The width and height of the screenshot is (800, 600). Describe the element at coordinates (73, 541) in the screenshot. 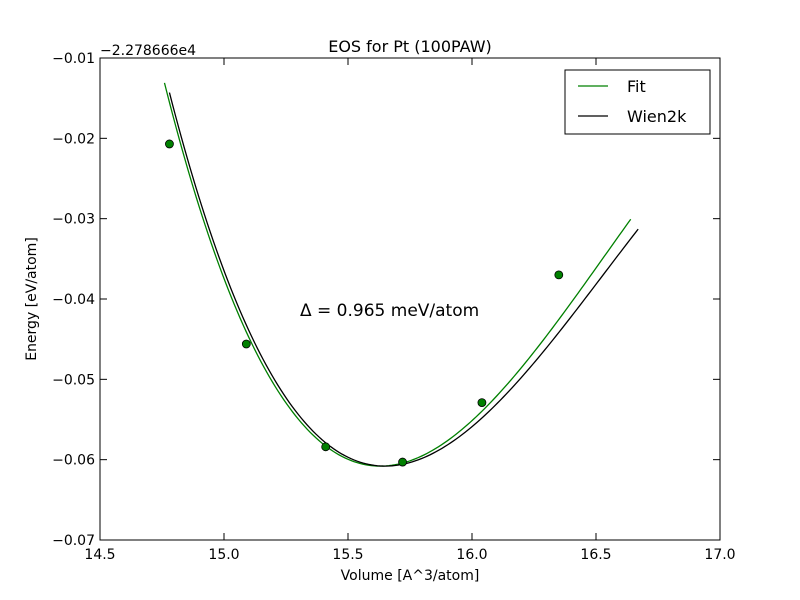

I see `y-tick-label: −0.07` at that location.